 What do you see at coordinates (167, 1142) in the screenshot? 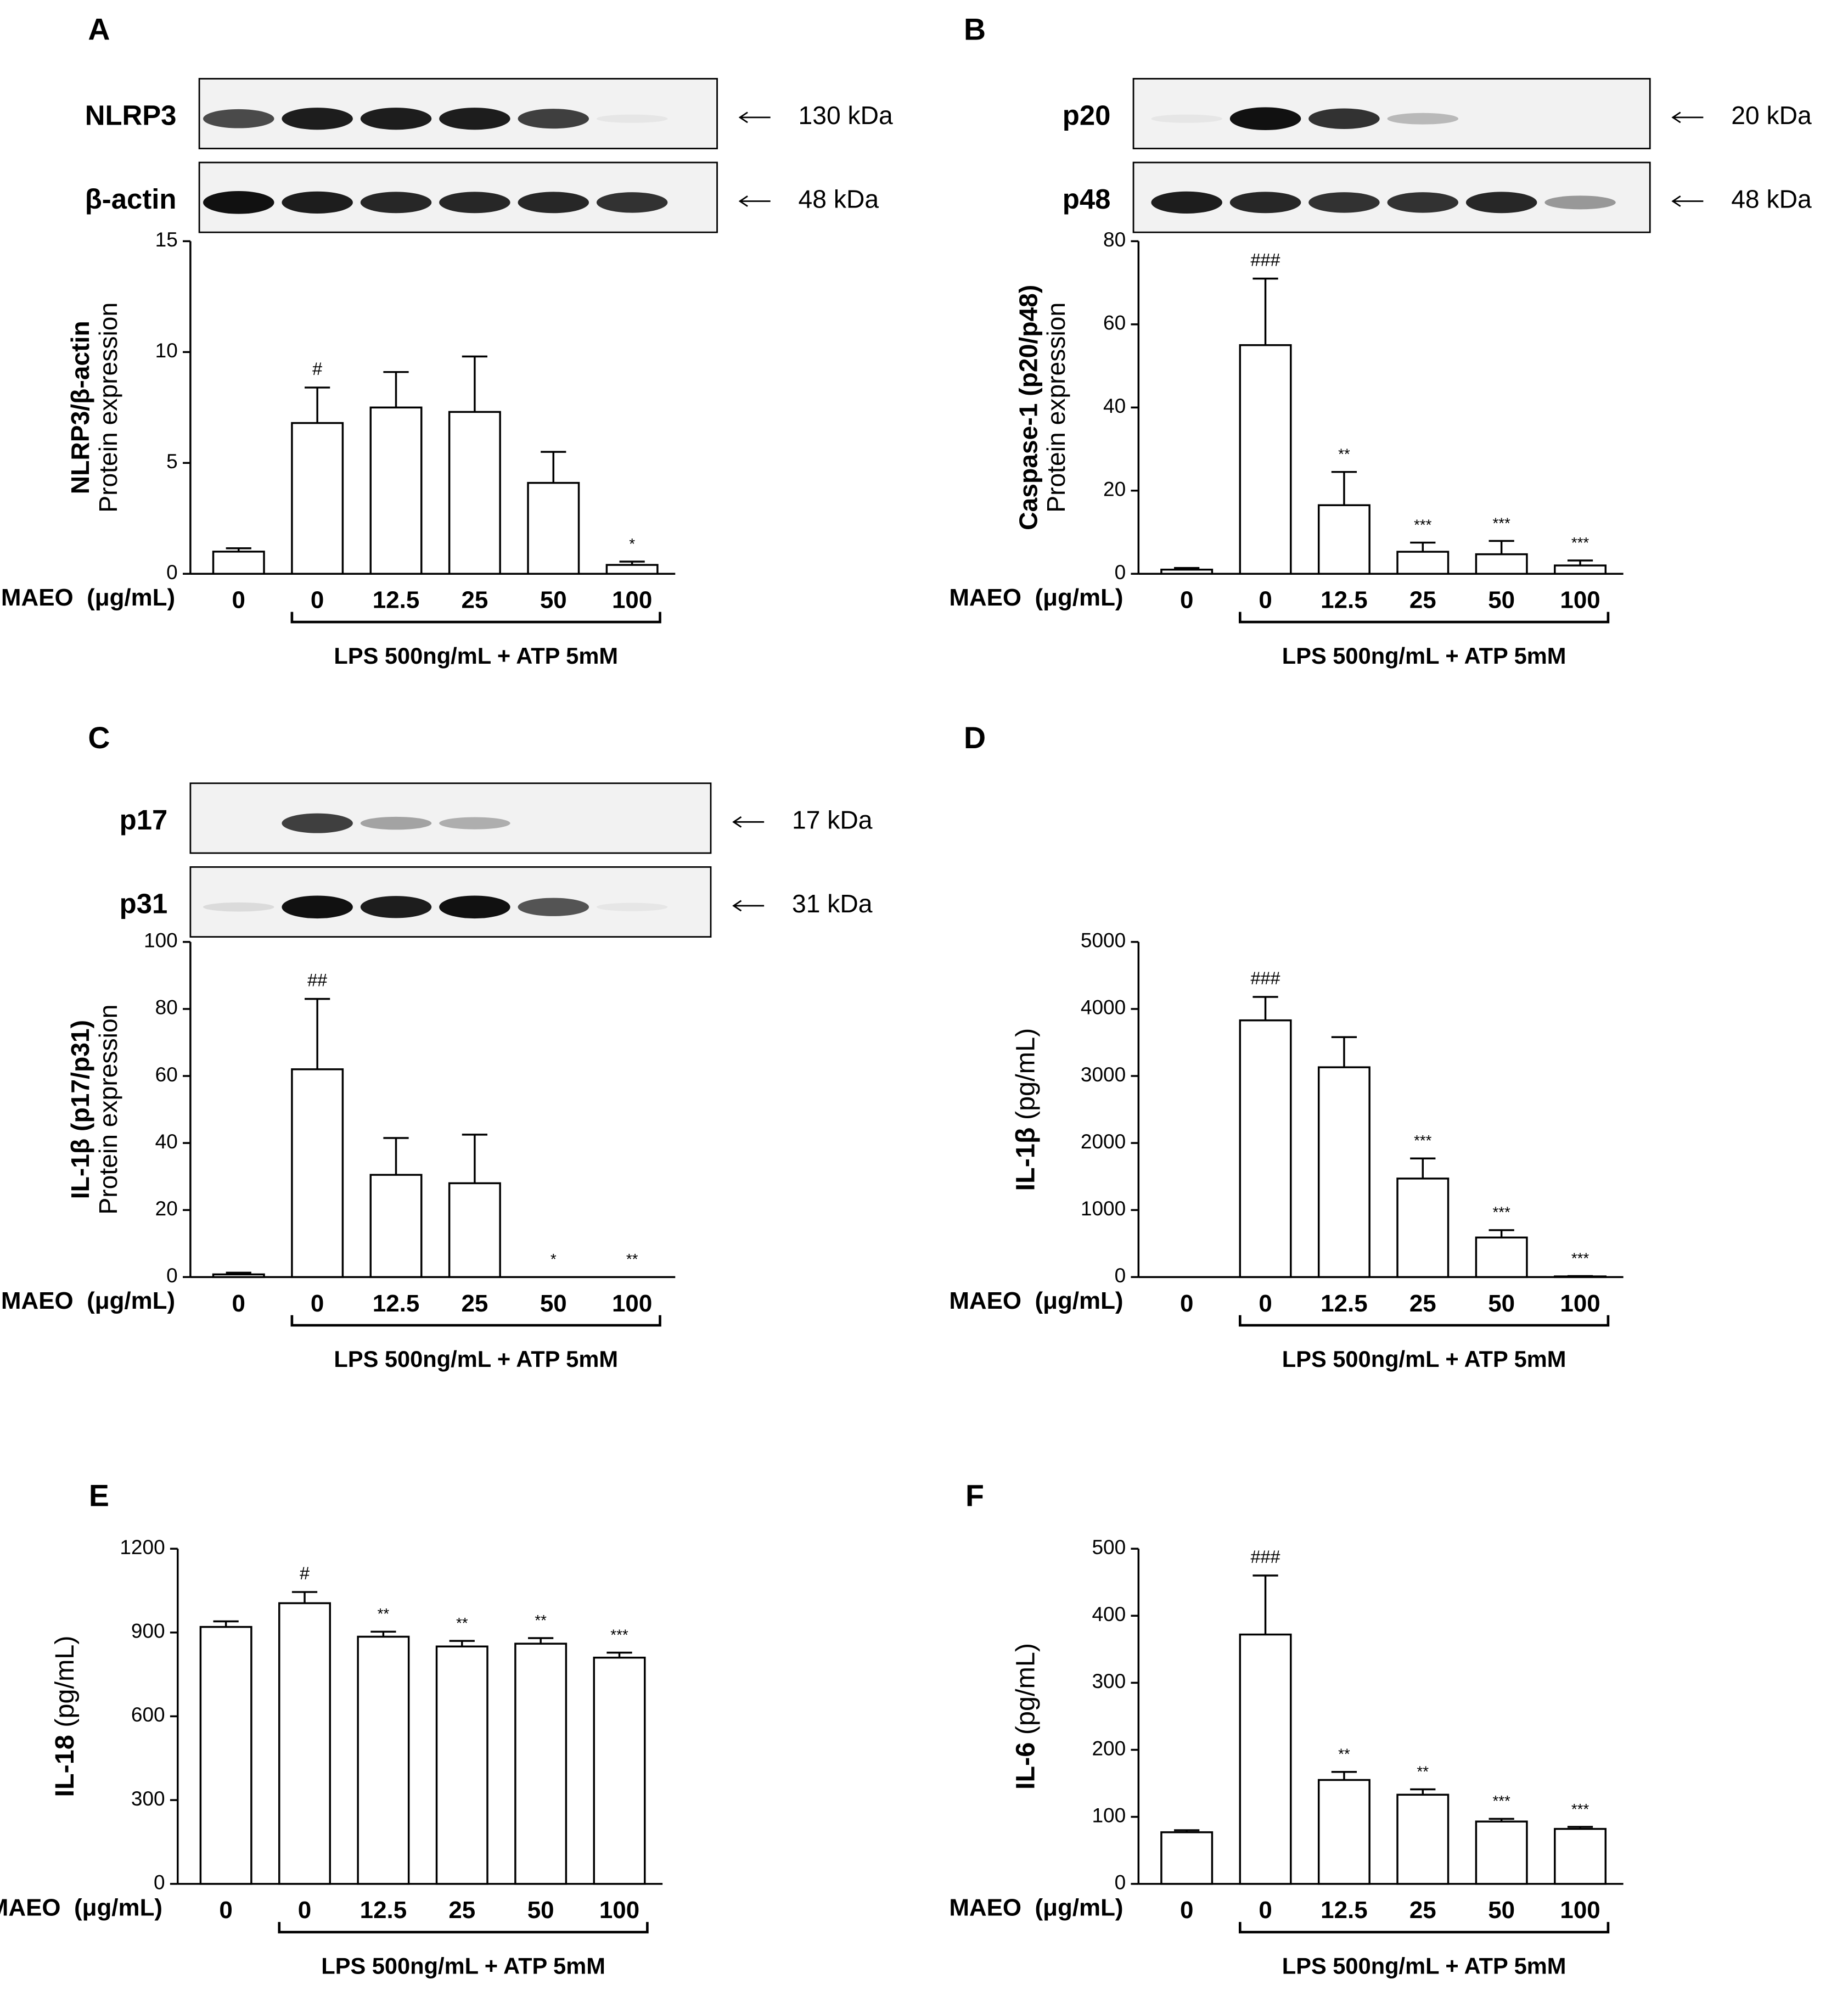
I see `y-tick-label: 40` at bounding box center [167, 1142].